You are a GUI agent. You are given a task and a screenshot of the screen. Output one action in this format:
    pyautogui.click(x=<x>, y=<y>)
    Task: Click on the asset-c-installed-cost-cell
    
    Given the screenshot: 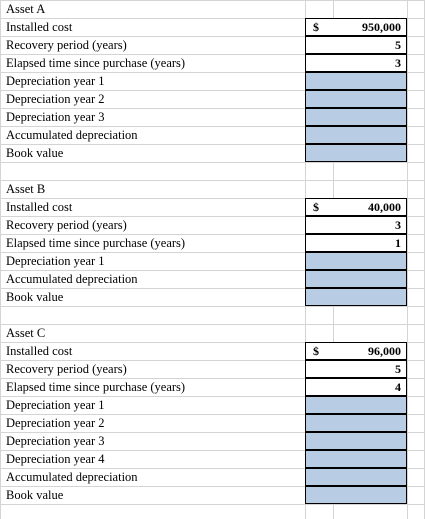 What is the action you would take?
    pyautogui.click(x=356, y=351)
    